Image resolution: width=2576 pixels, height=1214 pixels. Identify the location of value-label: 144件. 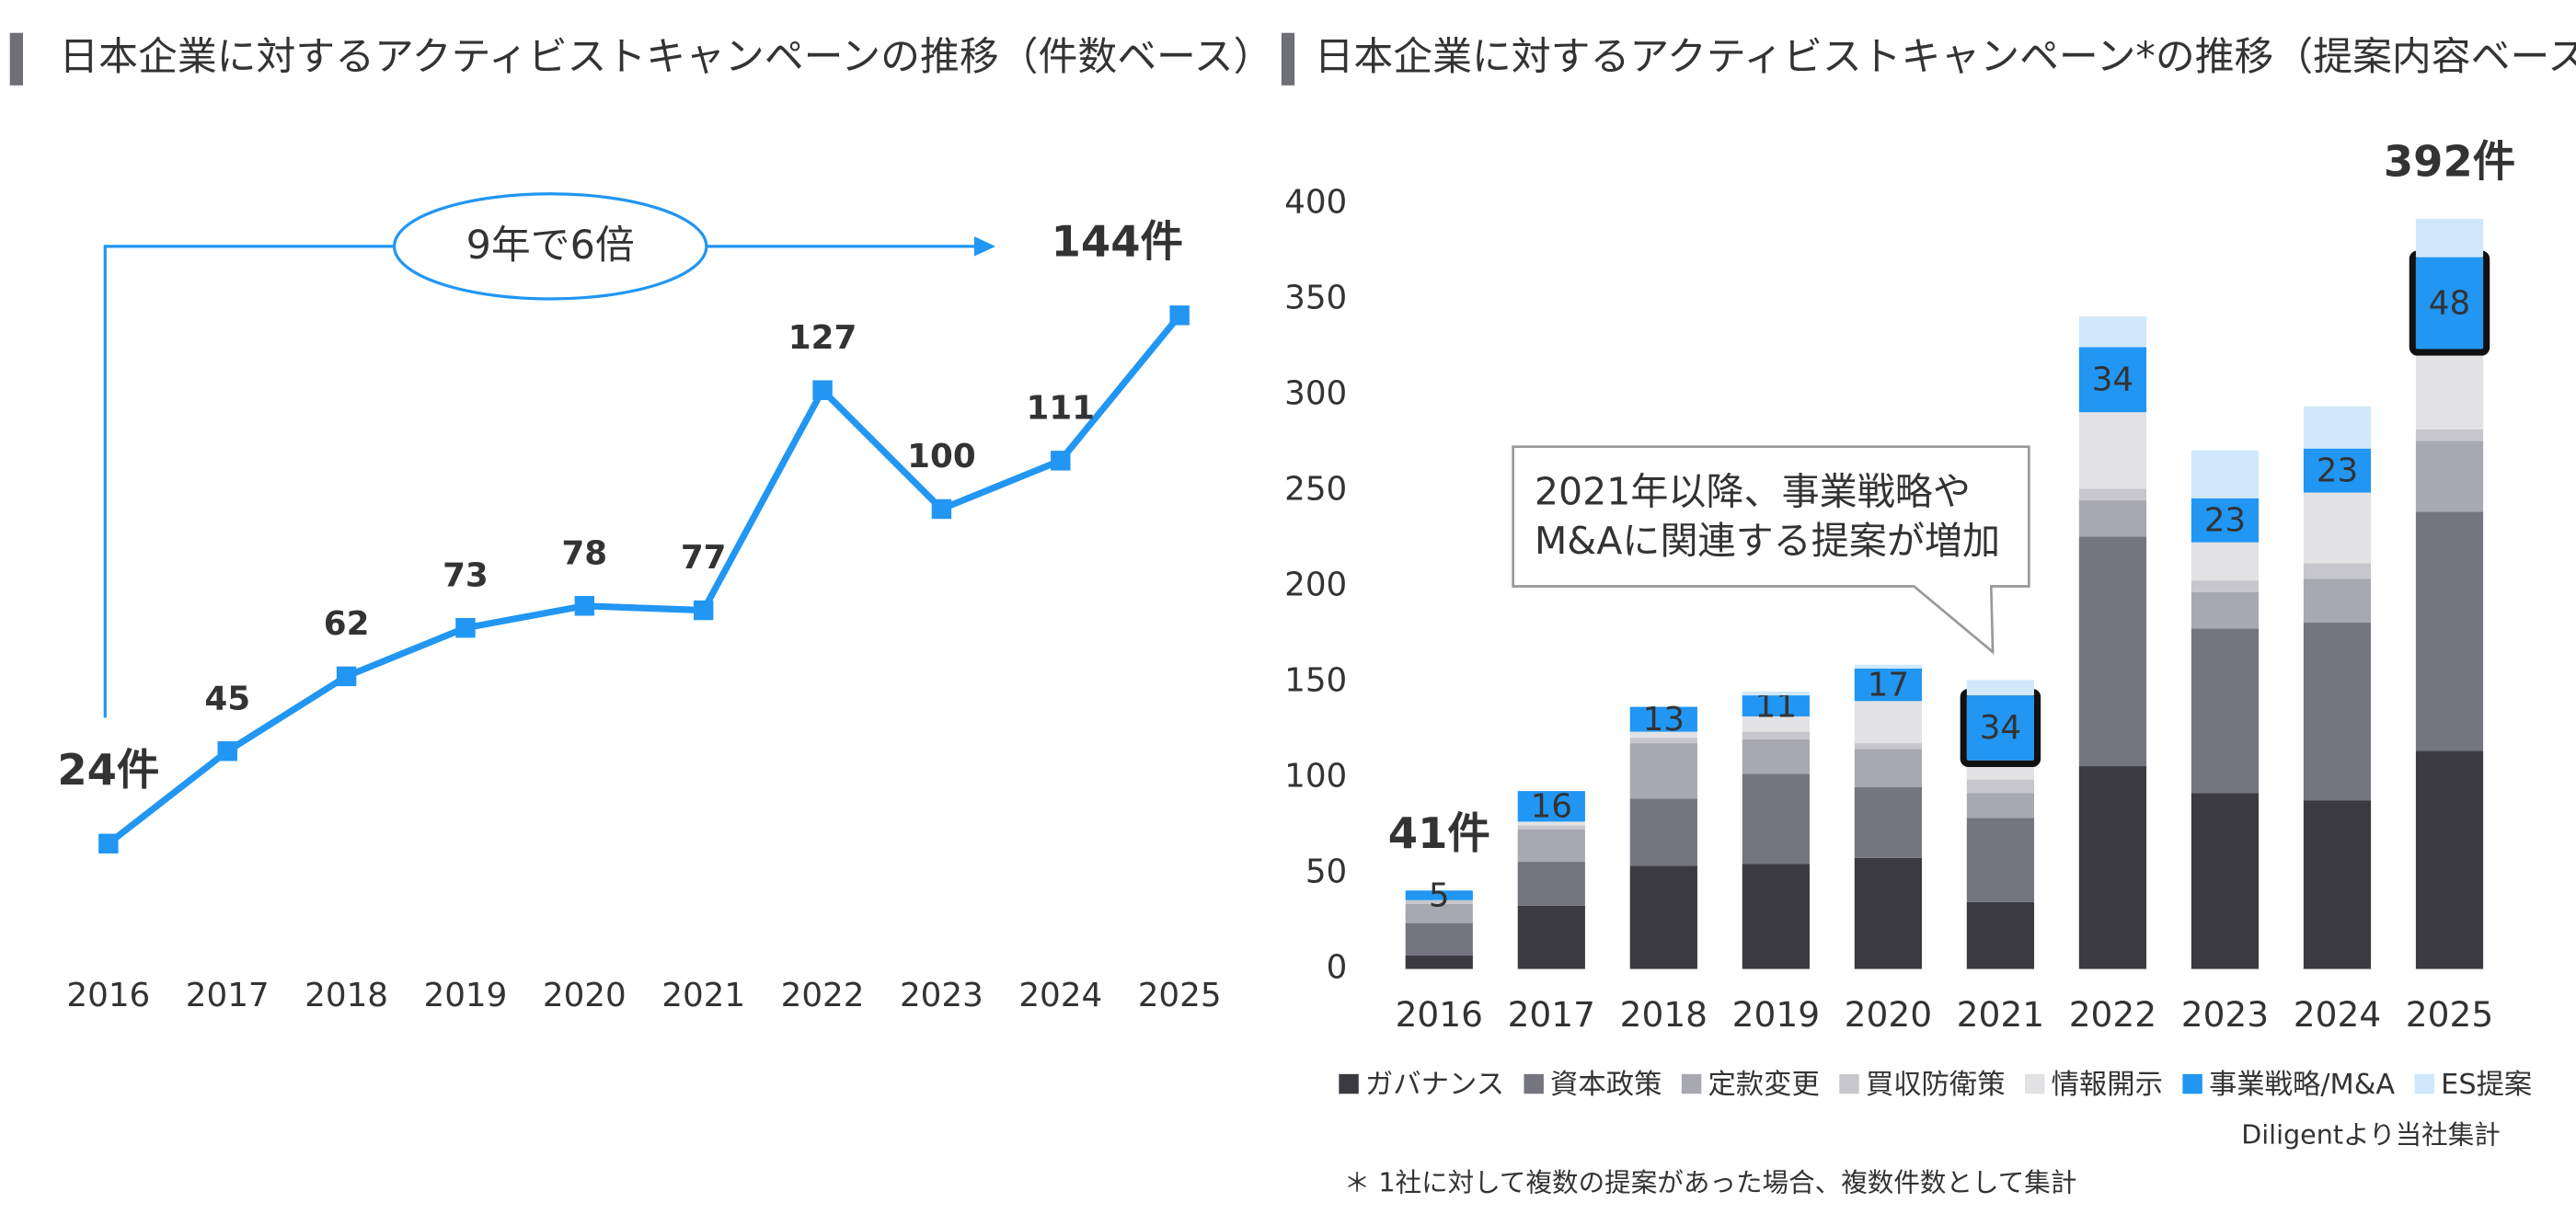
(1117, 242).